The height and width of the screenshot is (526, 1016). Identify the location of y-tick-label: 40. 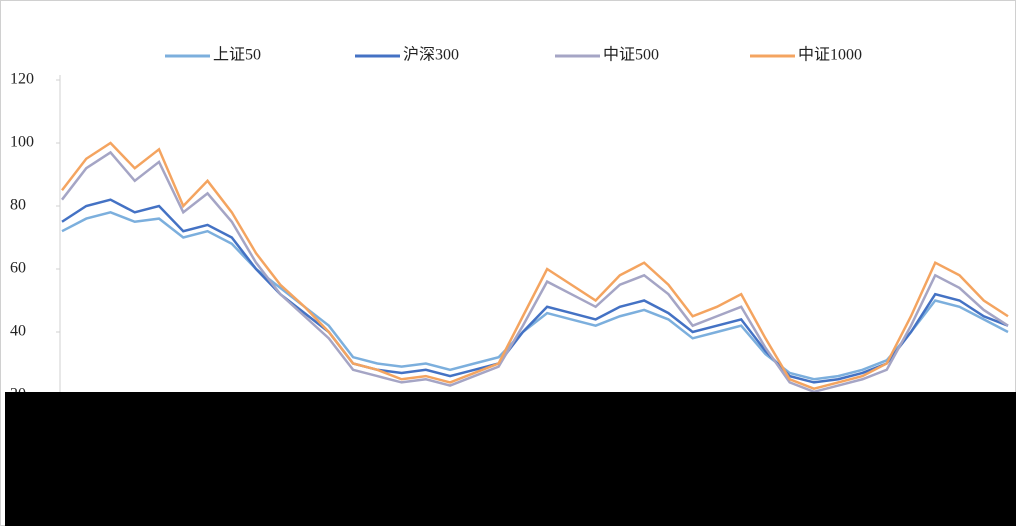
(18, 331).